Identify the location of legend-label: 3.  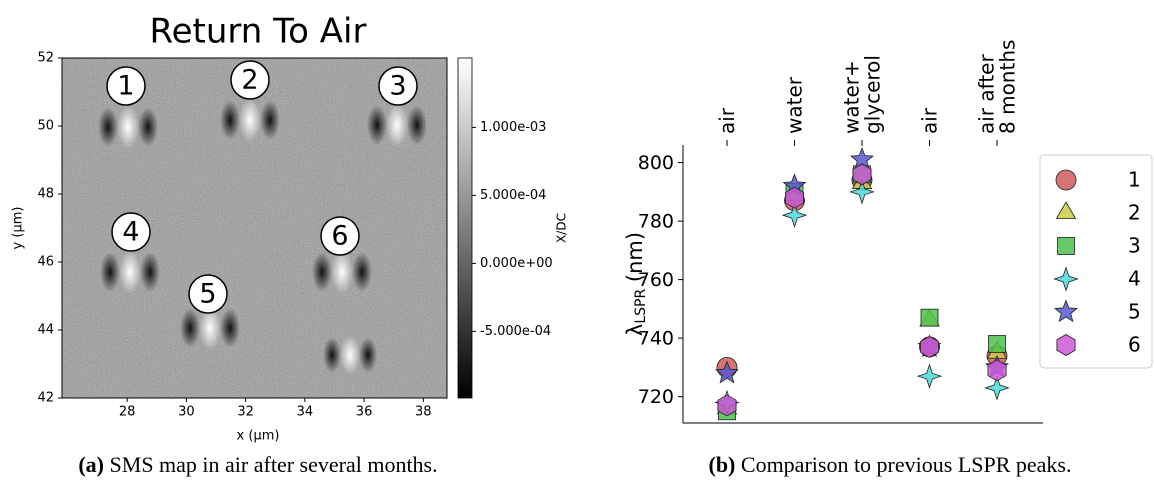
(1134, 246).